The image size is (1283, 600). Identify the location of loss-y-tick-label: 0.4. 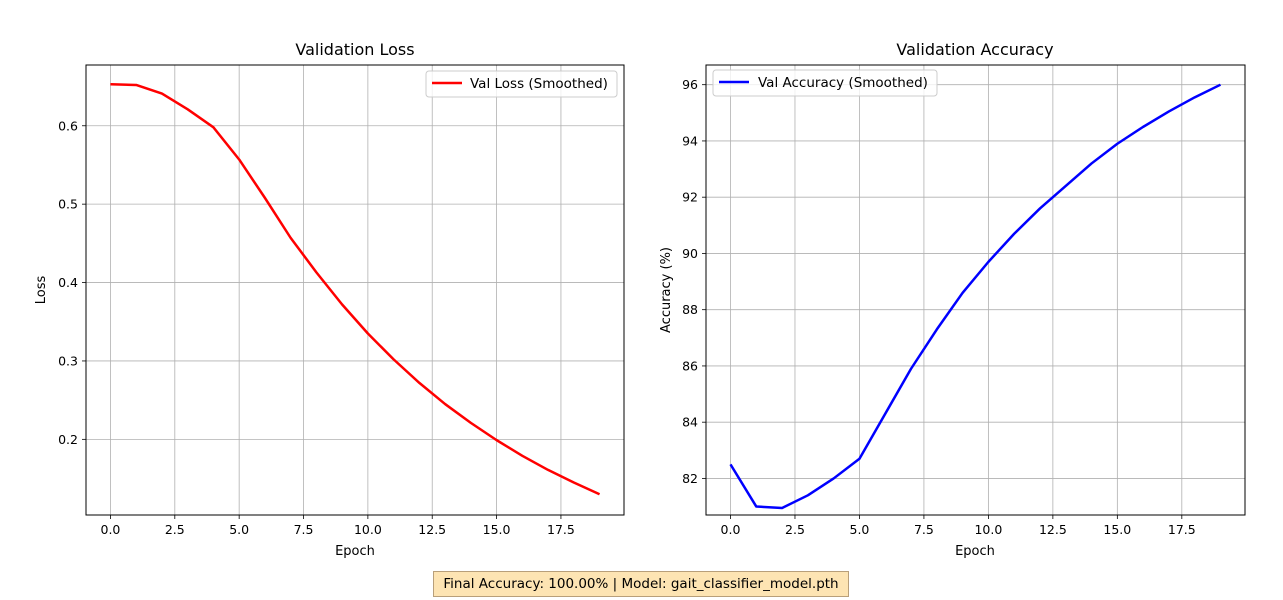
(68, 282).